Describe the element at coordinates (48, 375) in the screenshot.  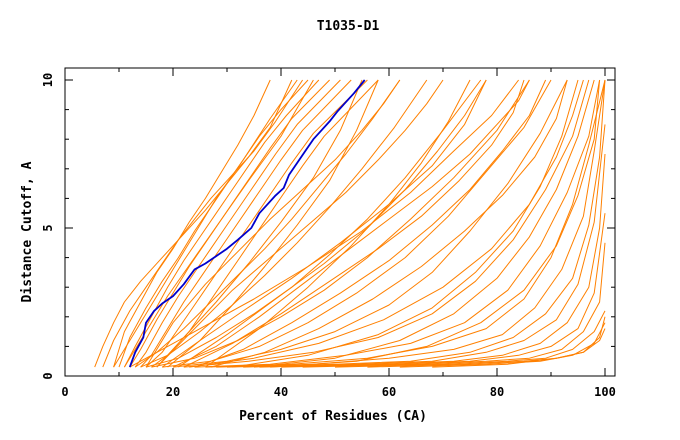
I see `y-tick-label: 0` at that location.